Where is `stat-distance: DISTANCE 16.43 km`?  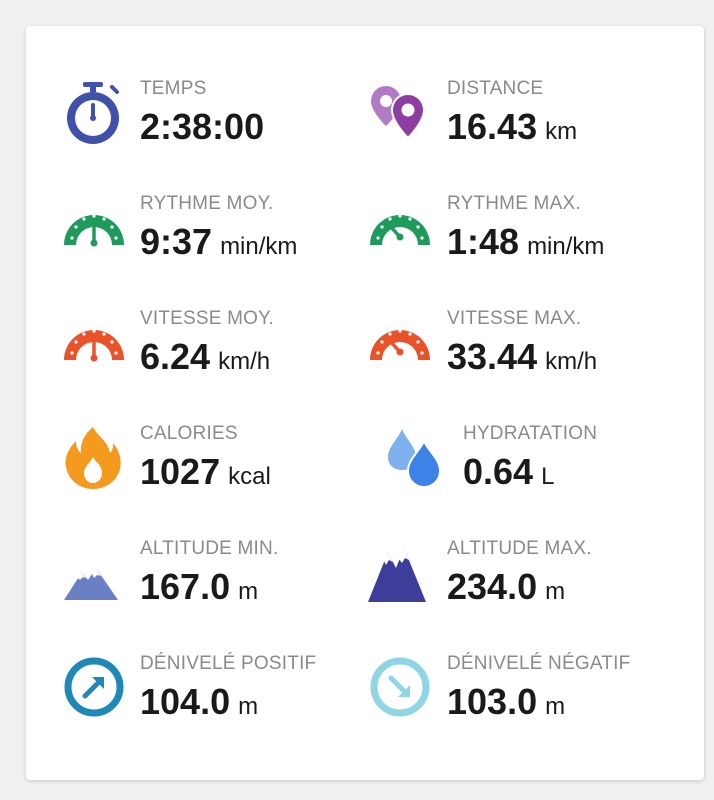
stat-distance: DISTANCE 16.43 km is located at coordinates (531, 128).